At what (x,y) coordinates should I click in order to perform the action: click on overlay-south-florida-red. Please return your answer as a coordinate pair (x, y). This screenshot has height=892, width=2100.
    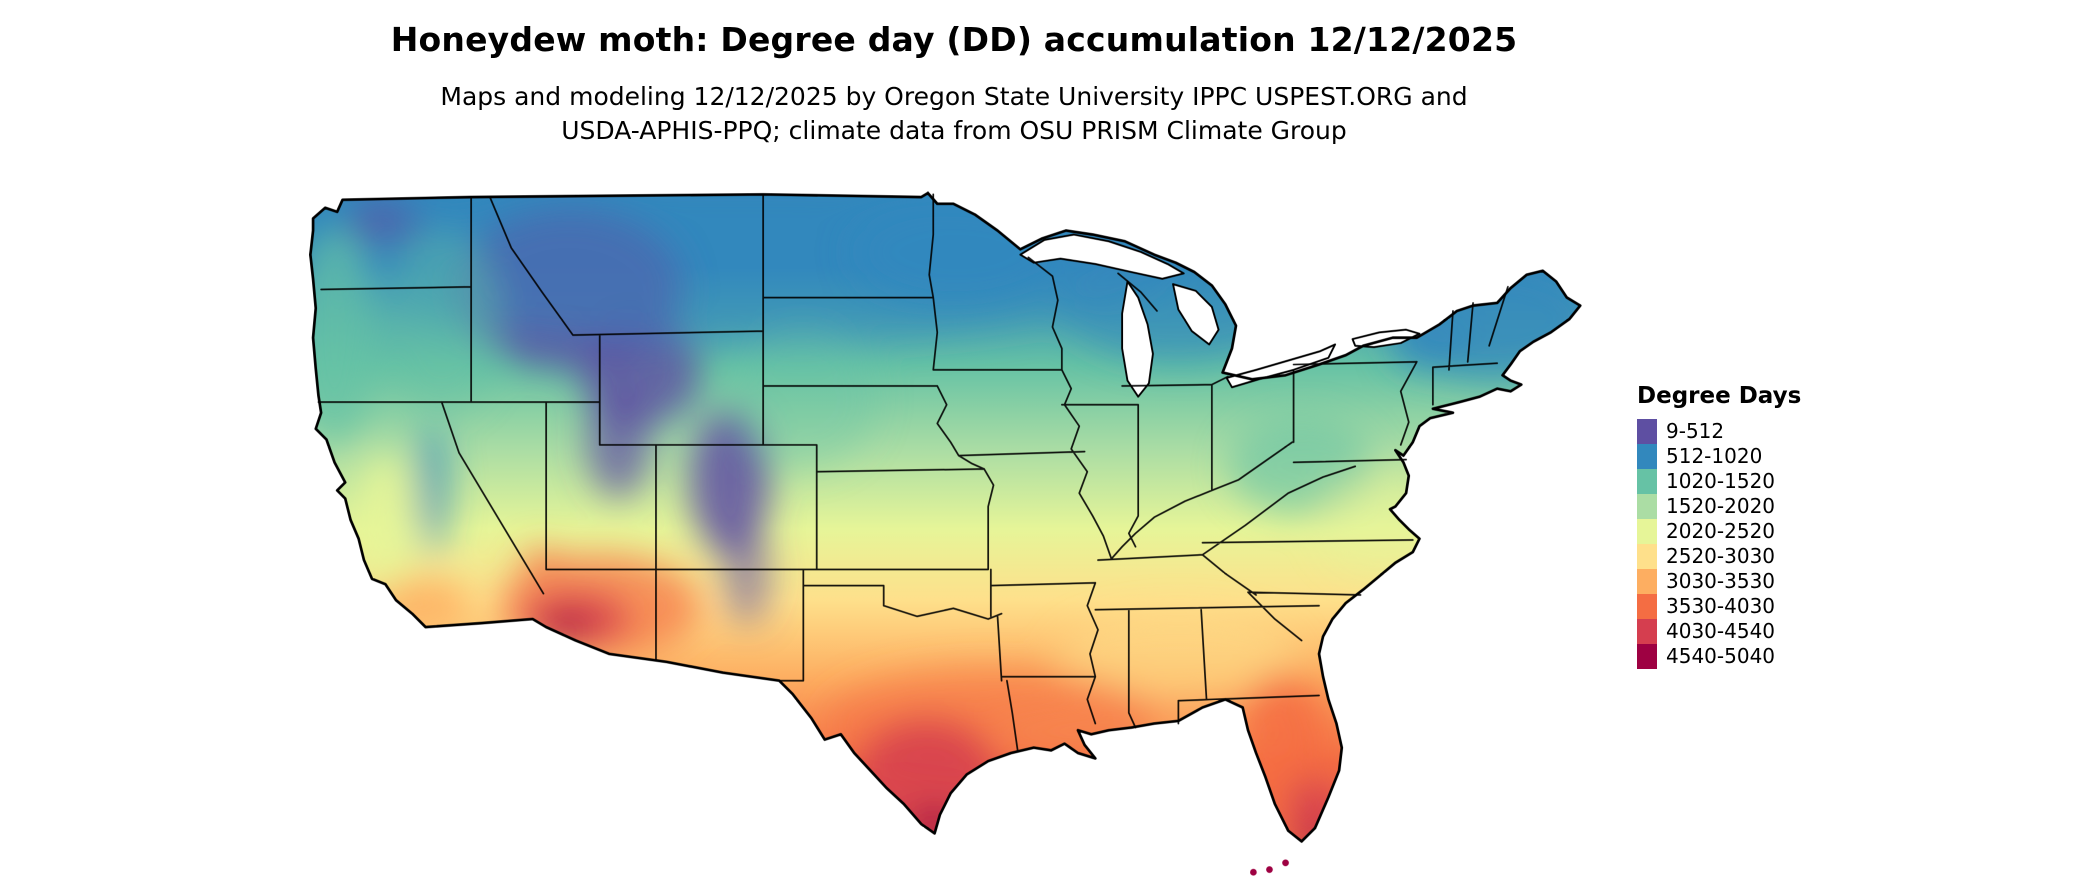
    Looking at the image, I should click on (1315, 809).